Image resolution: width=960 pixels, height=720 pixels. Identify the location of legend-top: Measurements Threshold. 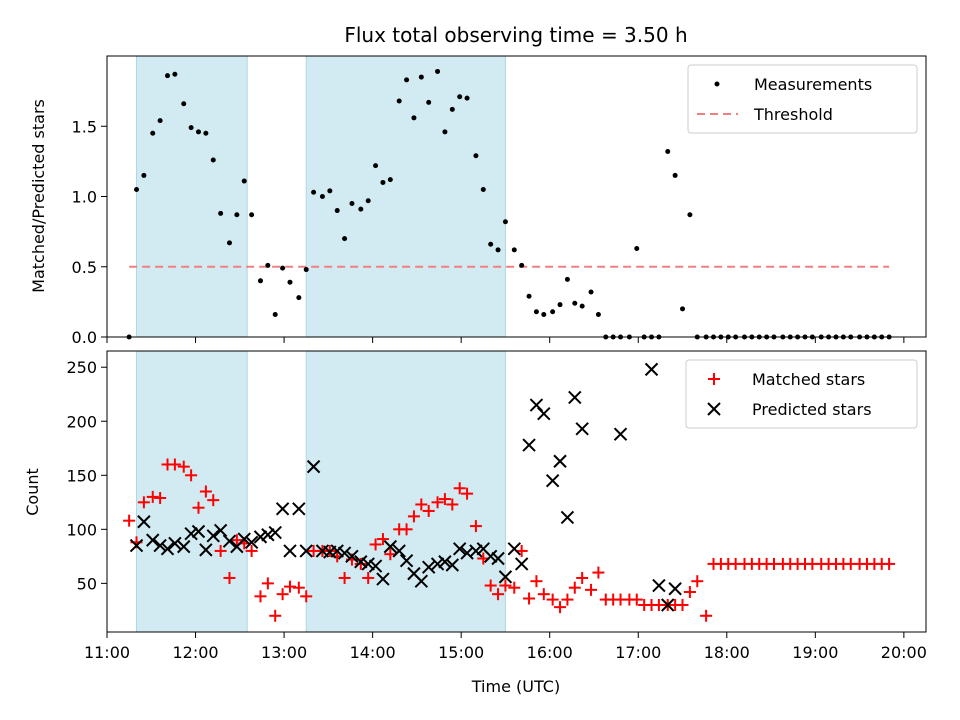
(802, 99).